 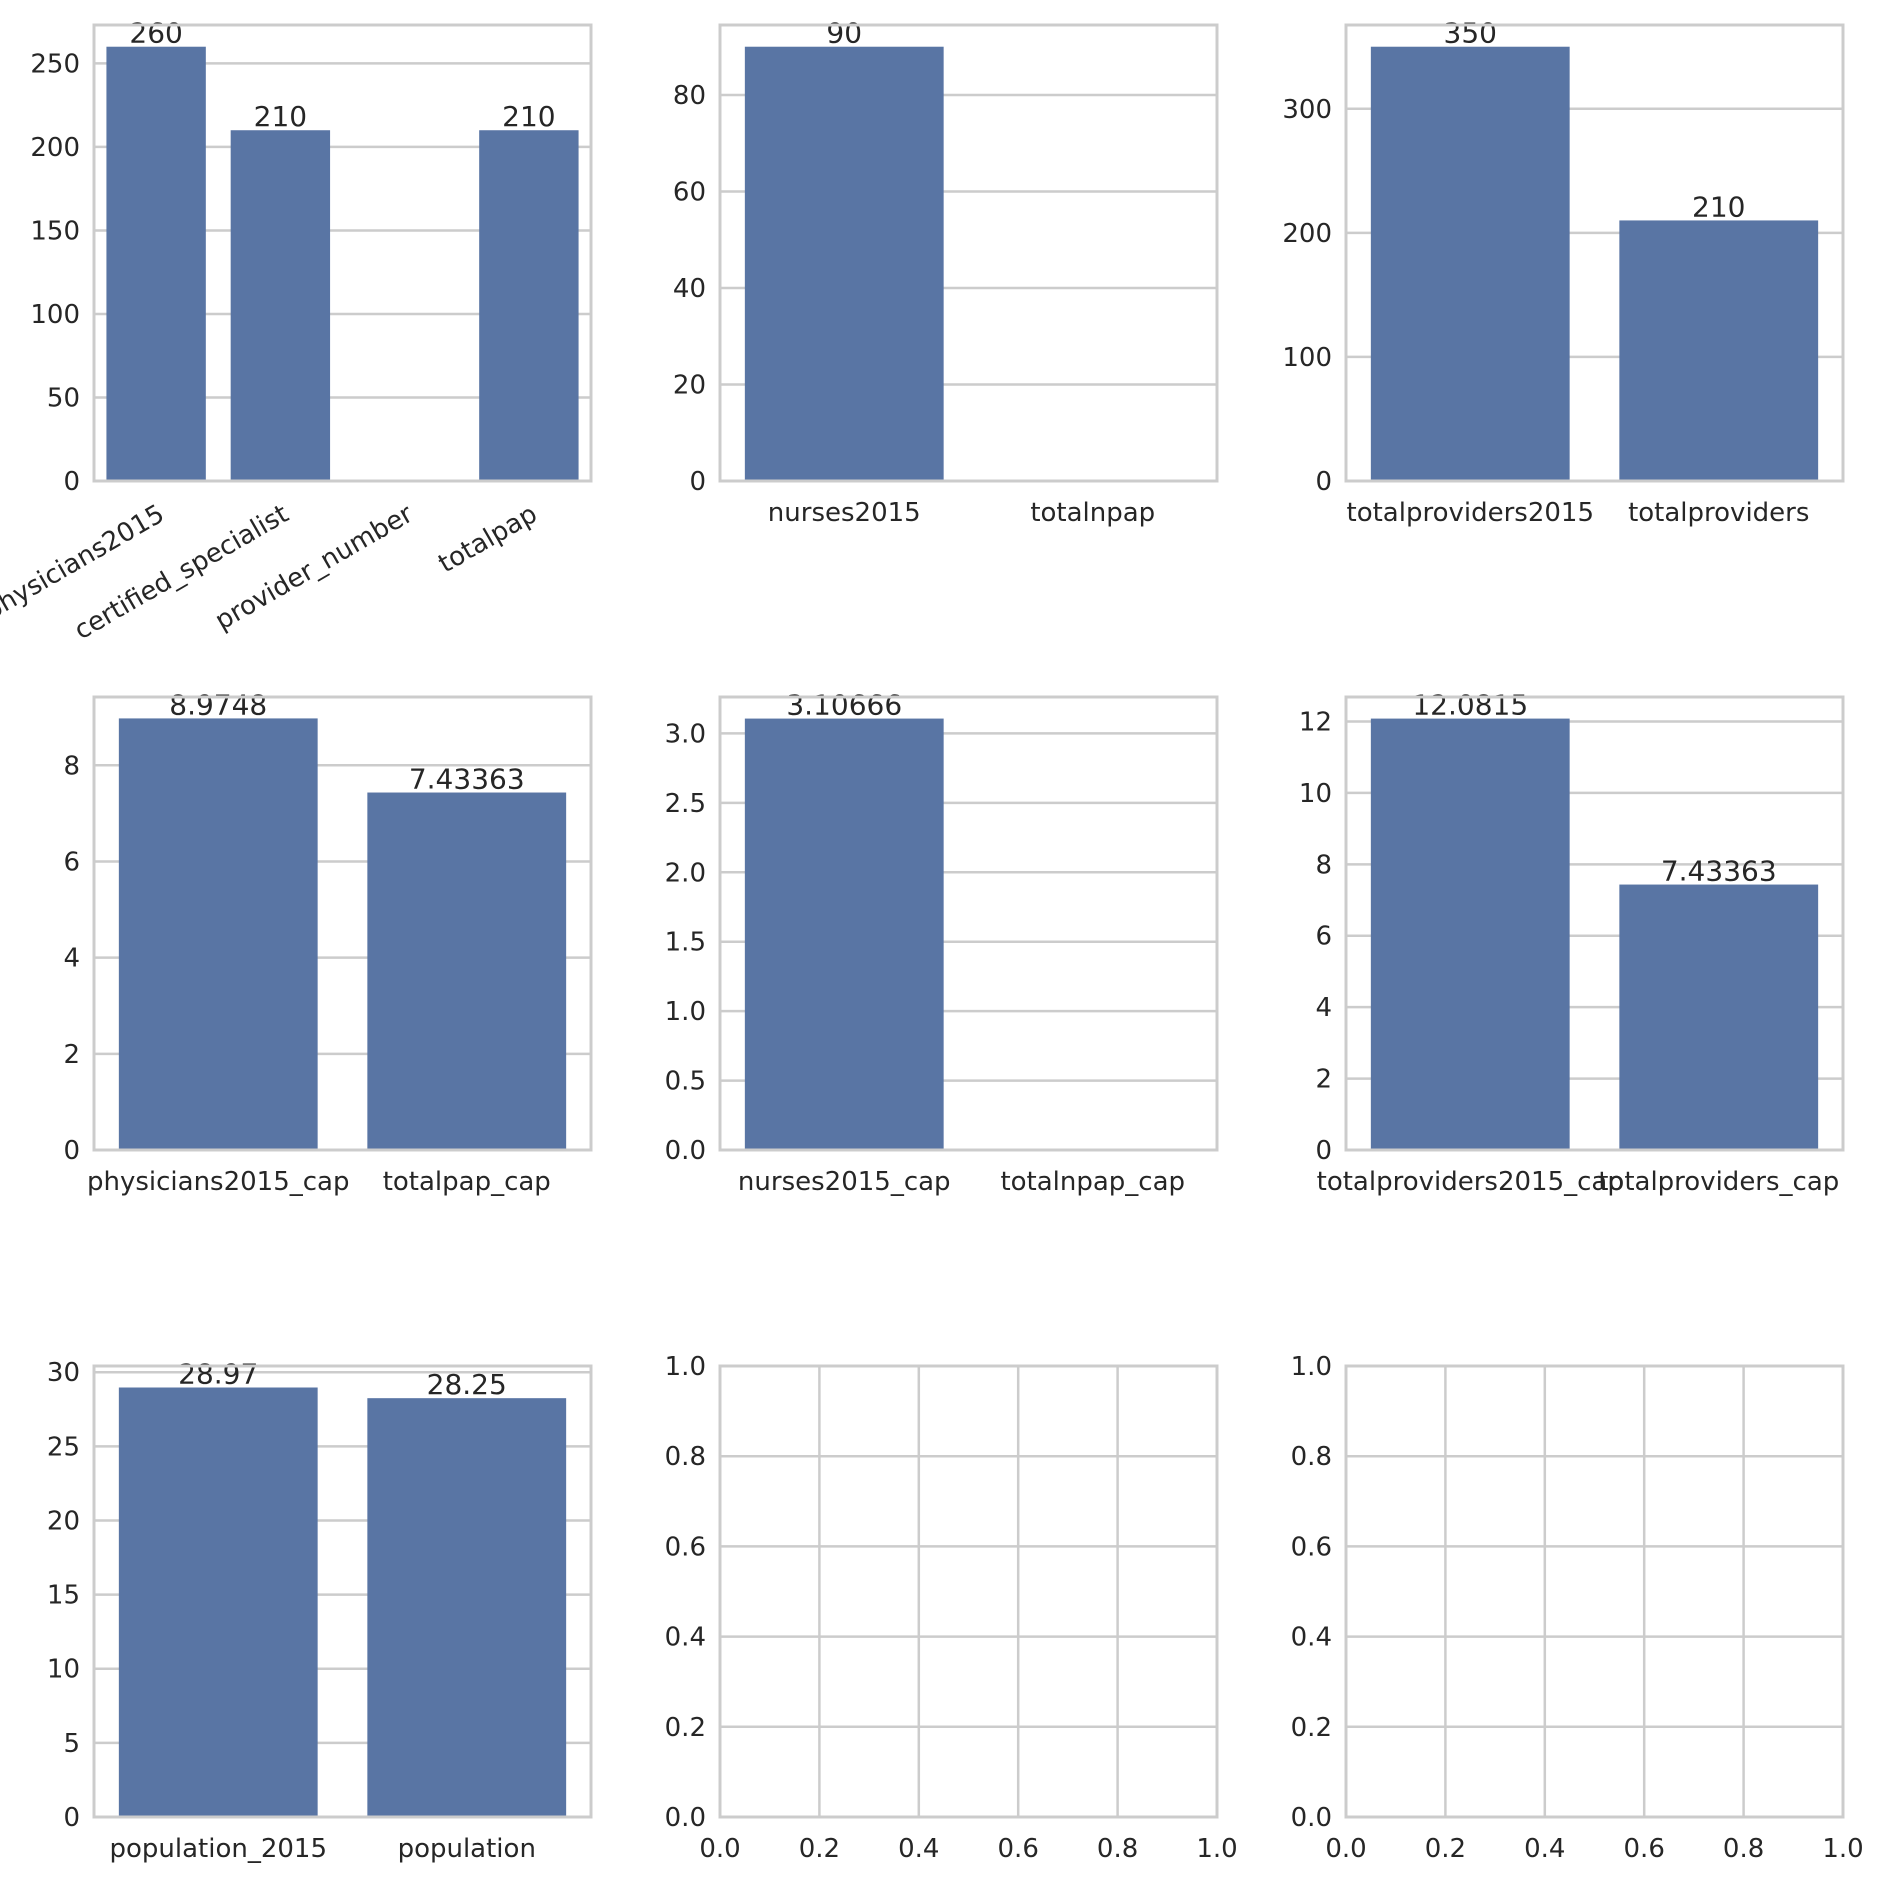 What do you see at coordinates (689, 192) in the screenshot?
I see `y-tick-label: 60` at bounding box center [689, 192].